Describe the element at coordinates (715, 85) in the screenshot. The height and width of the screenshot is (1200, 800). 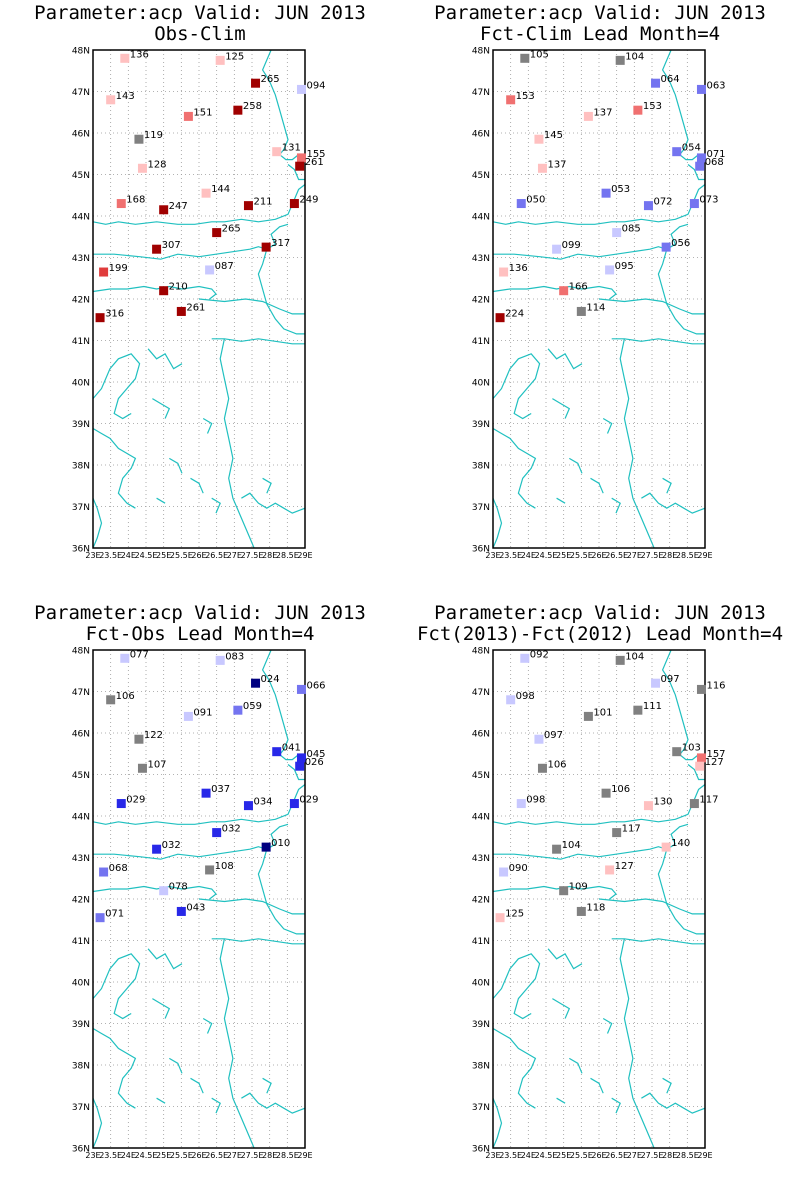
I see `station-value-label: 063` at that location.